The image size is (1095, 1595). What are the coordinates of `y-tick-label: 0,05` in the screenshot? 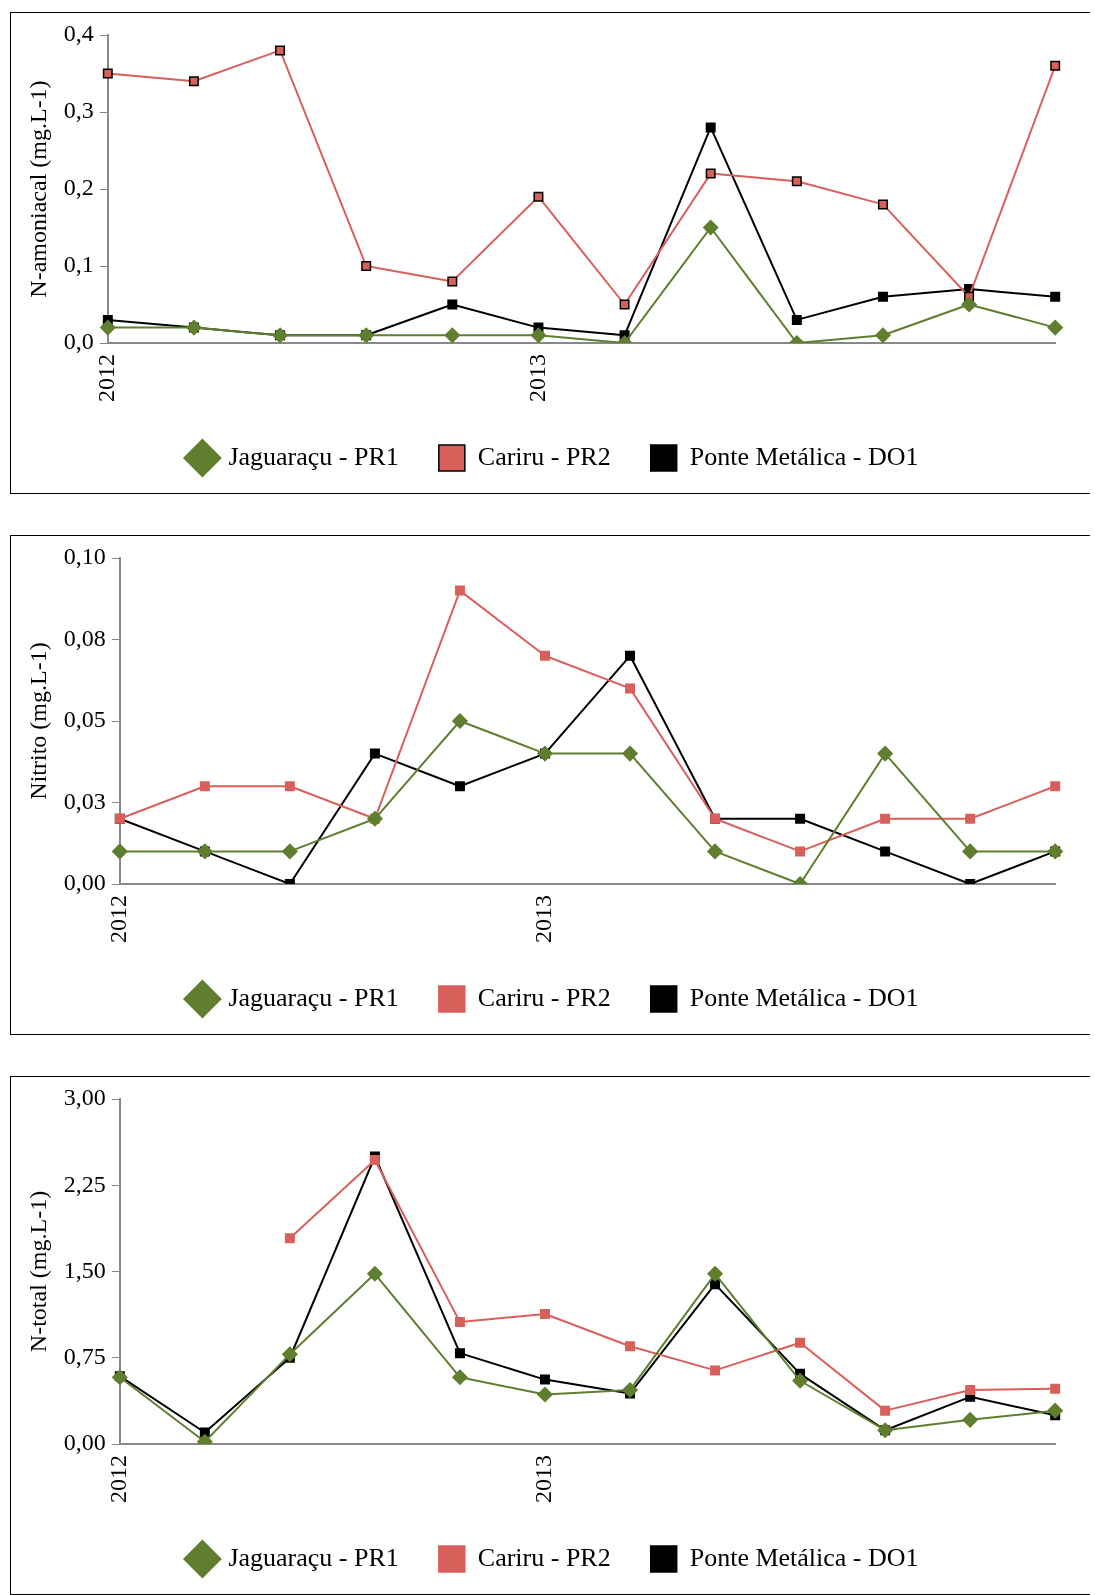 It's located at (84, 719).